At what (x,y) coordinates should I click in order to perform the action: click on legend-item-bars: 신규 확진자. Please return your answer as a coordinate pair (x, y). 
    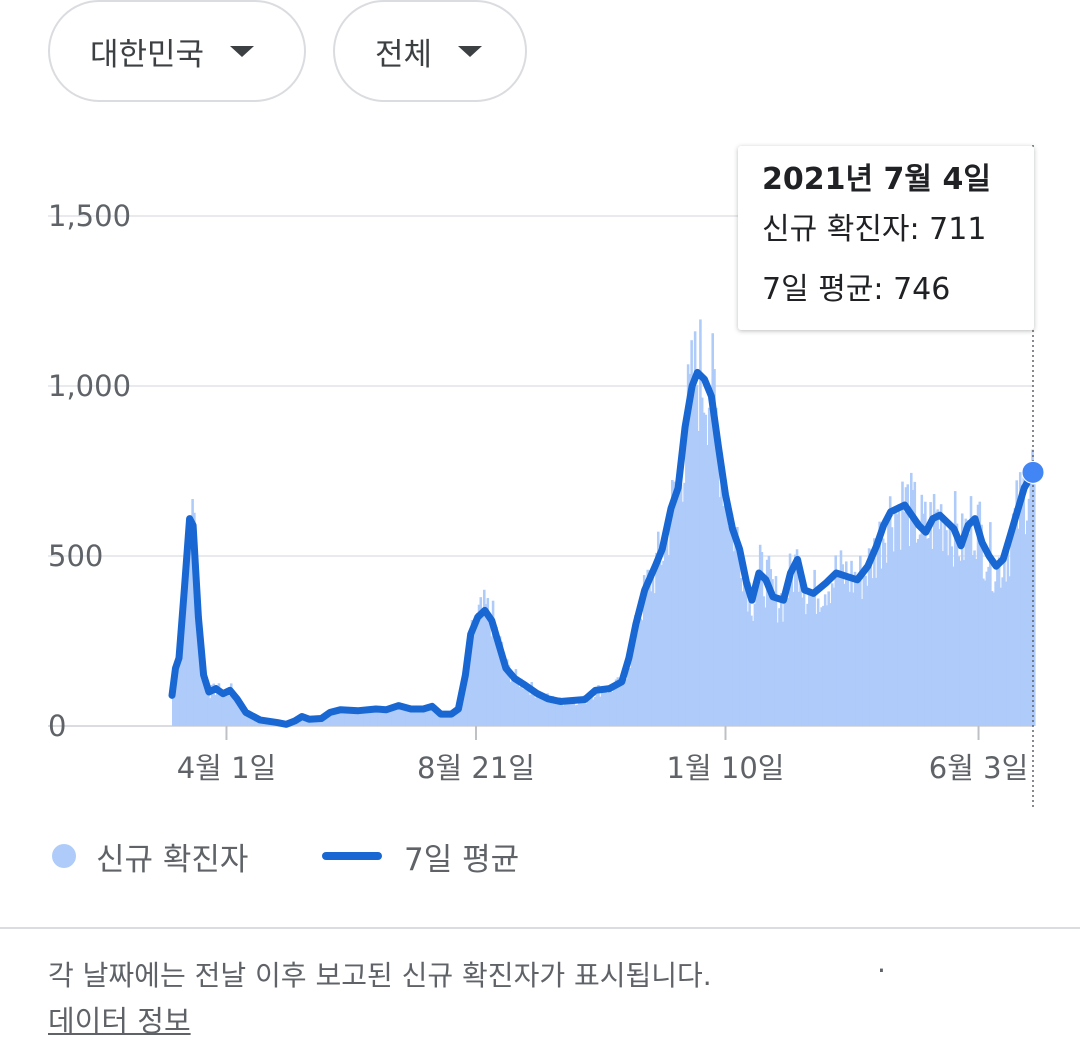
    Looking at the image, I should click on (150, 857).